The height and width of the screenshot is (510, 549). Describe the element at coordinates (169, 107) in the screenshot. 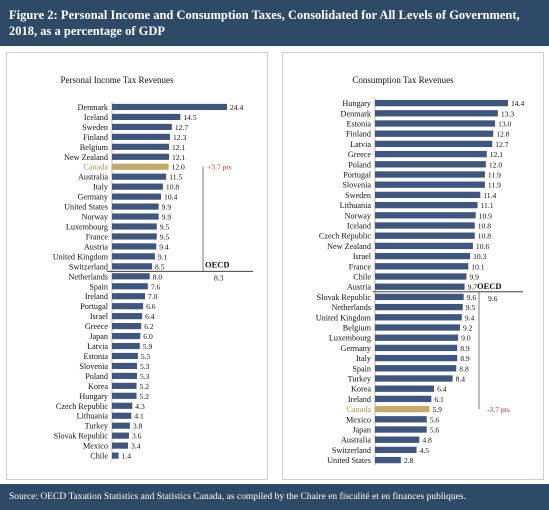

I see `bar-denmark` at that location.